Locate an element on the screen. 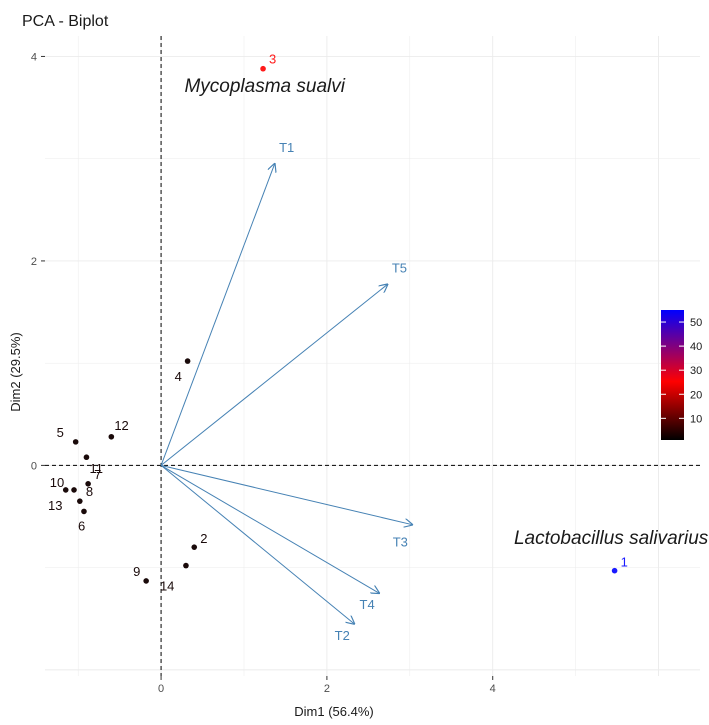 This screenshot has height=725, width=709. colorbar-gradient is located at coordinates (672, 375).